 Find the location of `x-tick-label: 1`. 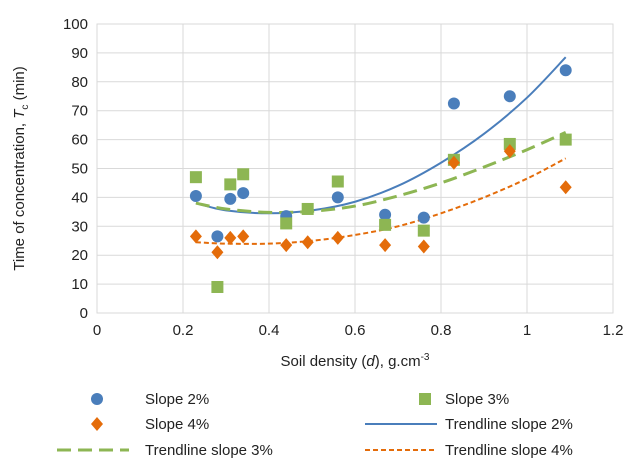

x-tick-label: 1 is located at coordinates (527, 330).